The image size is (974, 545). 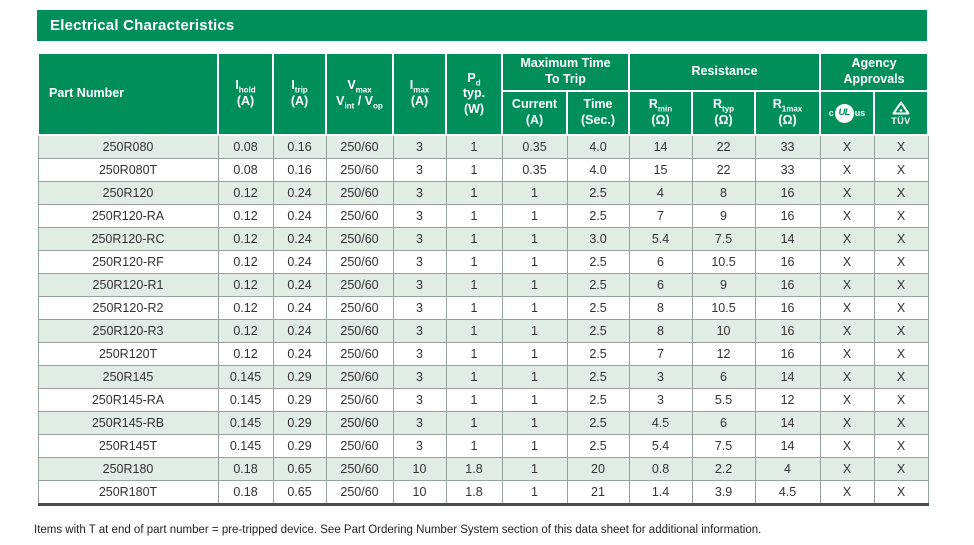 What do you see at coordinates (128, 354) in the screenshot?
I see `cell-part-number: 250R120T` at bounding box center [128, 354].